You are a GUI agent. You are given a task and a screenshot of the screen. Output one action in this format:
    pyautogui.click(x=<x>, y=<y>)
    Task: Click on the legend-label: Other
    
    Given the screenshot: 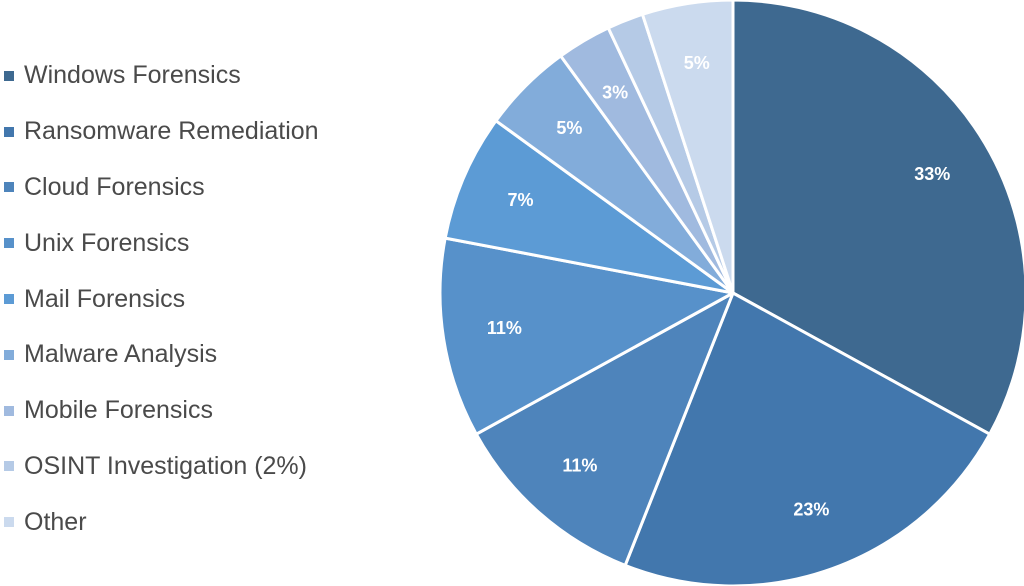 What is the action you would take?
    pyautogui.click(x=55, y=521)
    